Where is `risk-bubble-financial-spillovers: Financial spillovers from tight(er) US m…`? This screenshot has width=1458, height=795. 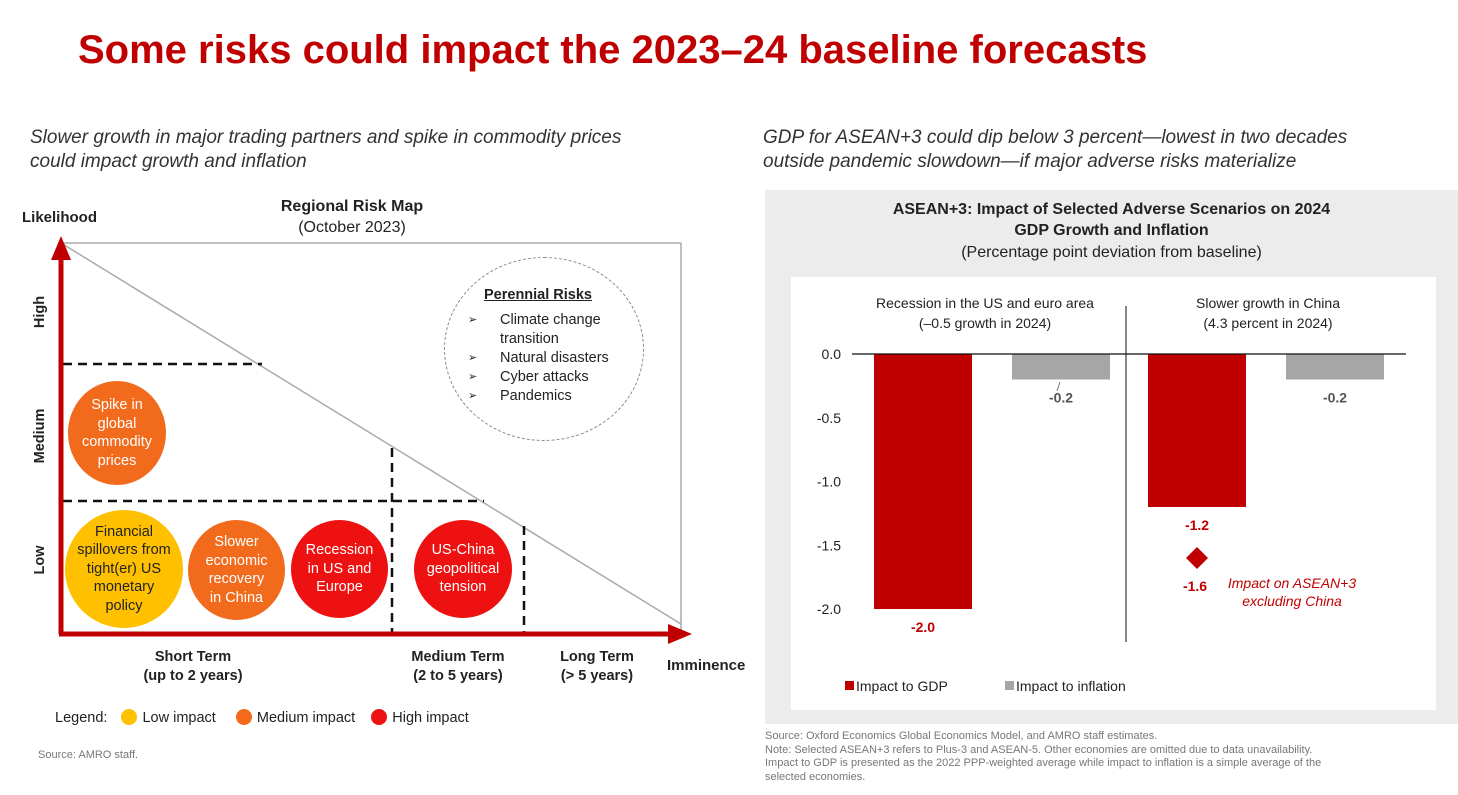
risk-bubble-financial-spillovers: Financial spillovers from tight(er) US m… is located at coordinates (124, 569).